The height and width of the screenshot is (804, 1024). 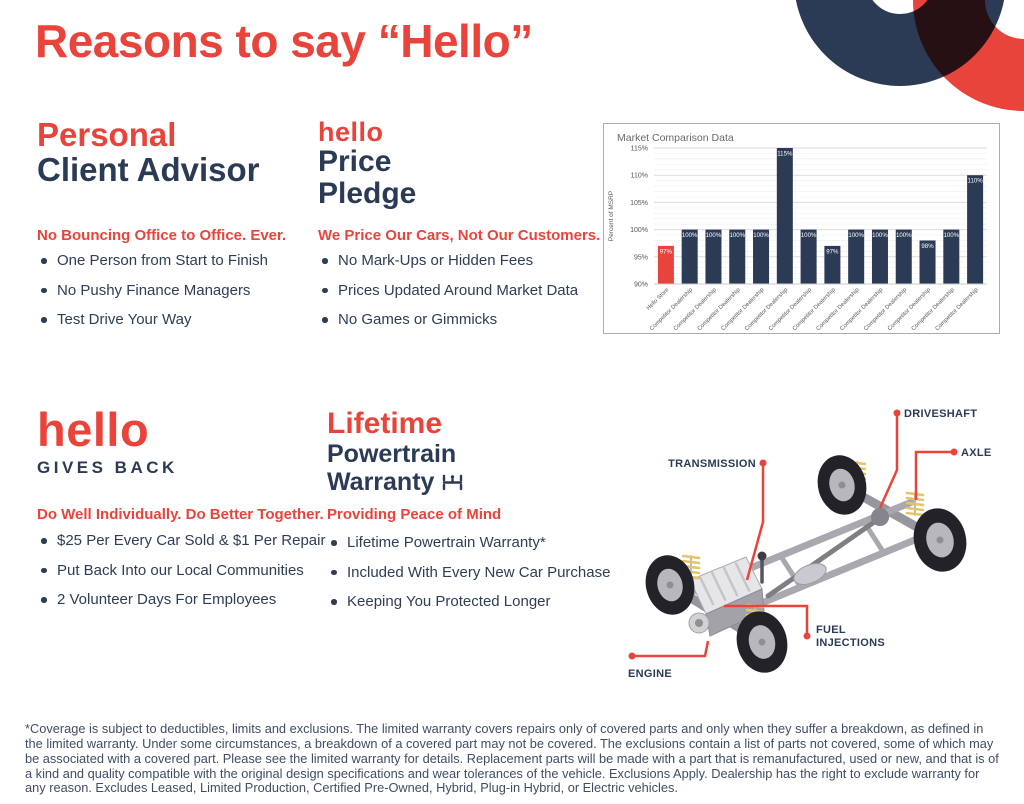 What do you see at coordinates (639, 203) in the screenshot?
I see `svg-text: 105%` at bounding box center [639, 203].